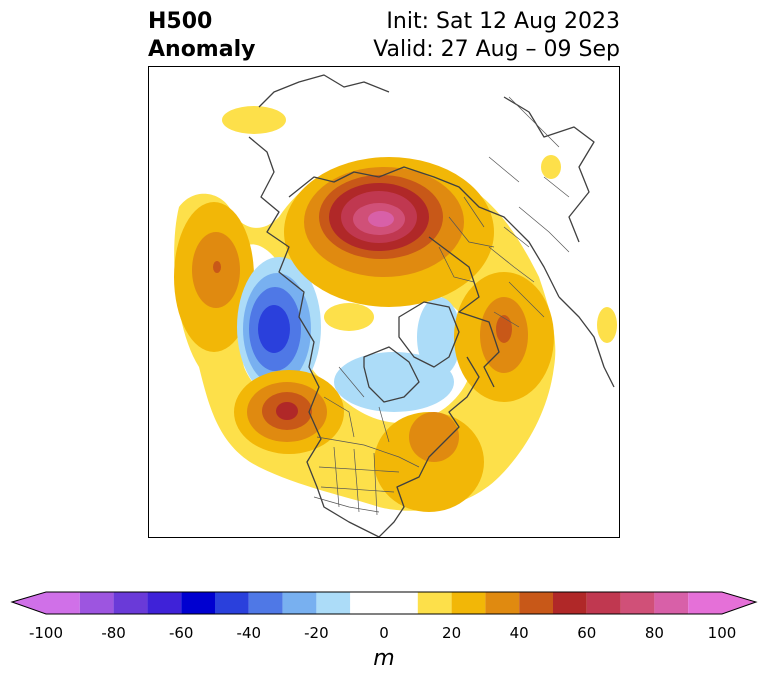 Image resolution: width=768 pixels, height=684 pixels. I want to click on ridge-asia-core, so click(504, 329).